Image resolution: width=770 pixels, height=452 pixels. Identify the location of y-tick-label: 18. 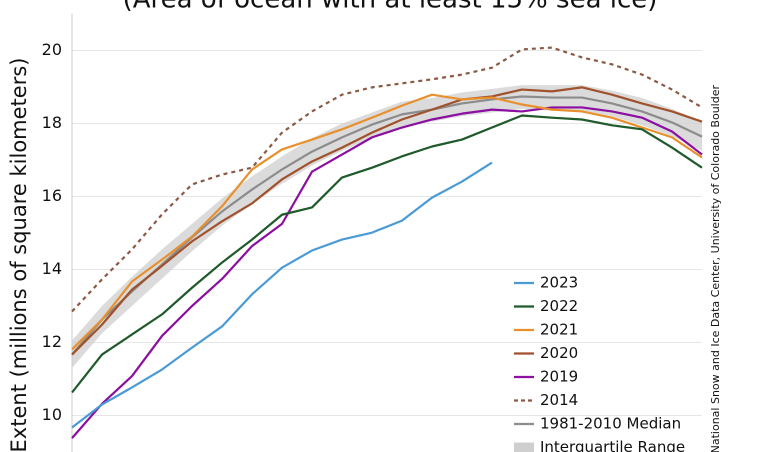
(52, 122).